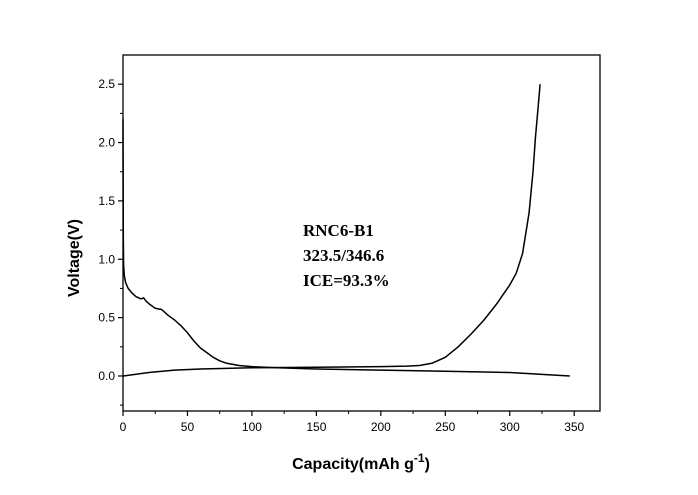 The height and width of the screenshot is (495, 698). I want to click on x-tick-label: 250, so click(445, 427).